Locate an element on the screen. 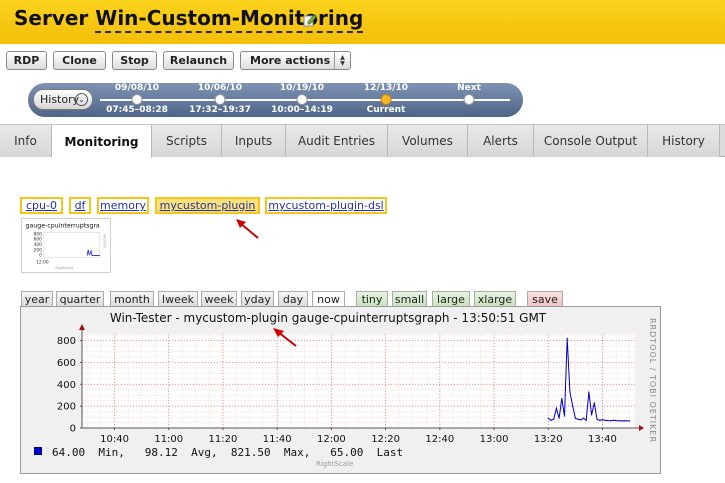 This screenshot has width=725, height=483. legend-avg-value: 98.12 is located at coordinates (161, 452).